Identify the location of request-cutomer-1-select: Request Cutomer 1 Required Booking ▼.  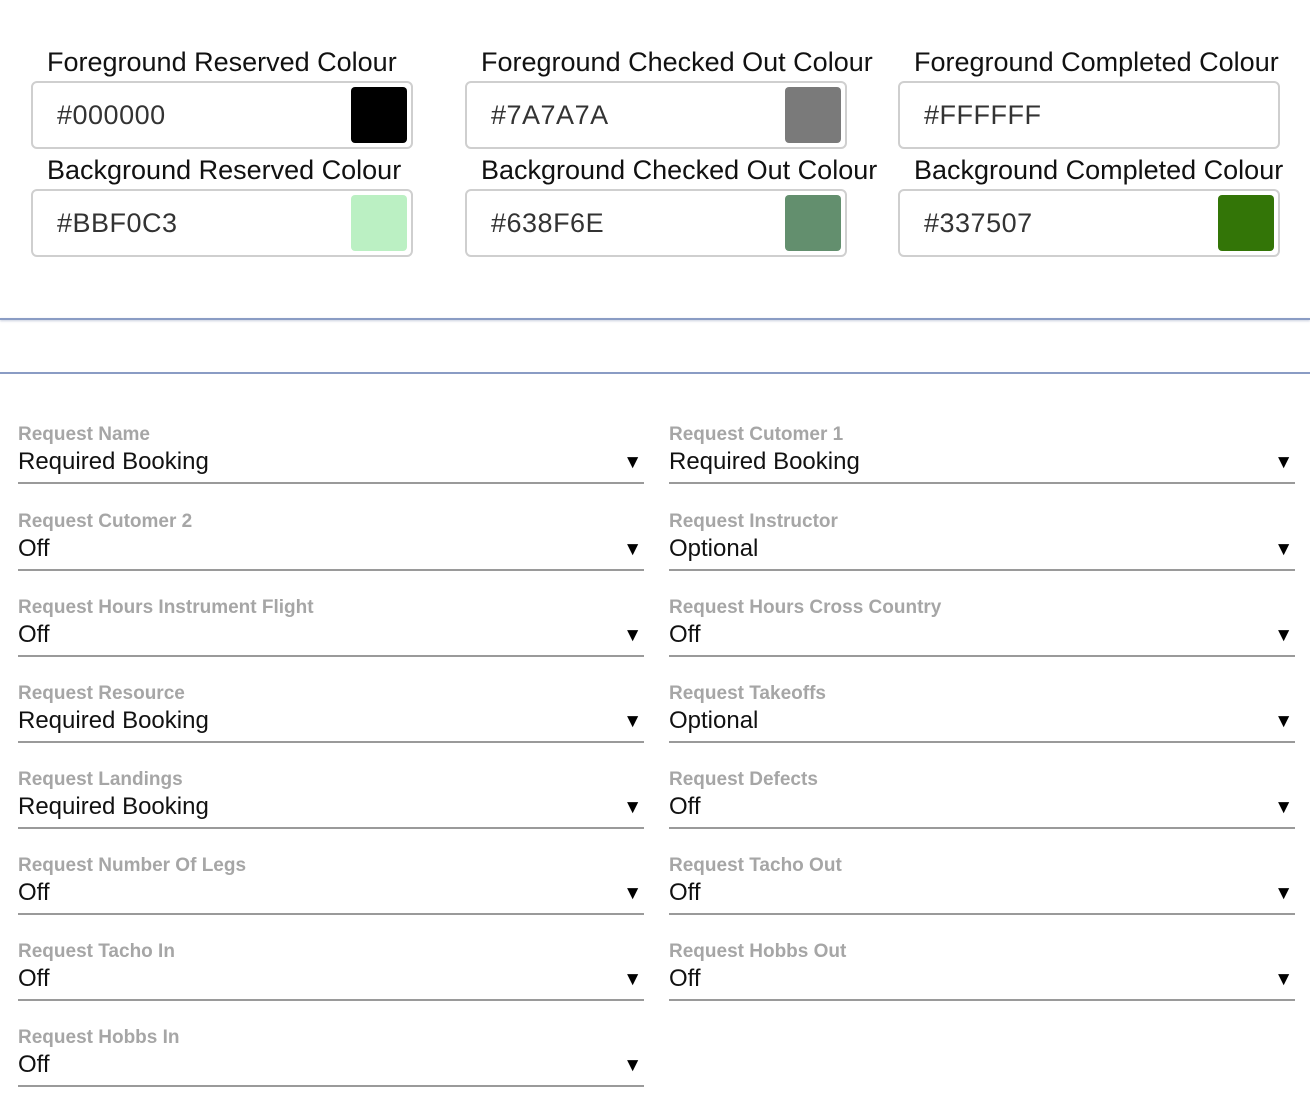
(982, 454).